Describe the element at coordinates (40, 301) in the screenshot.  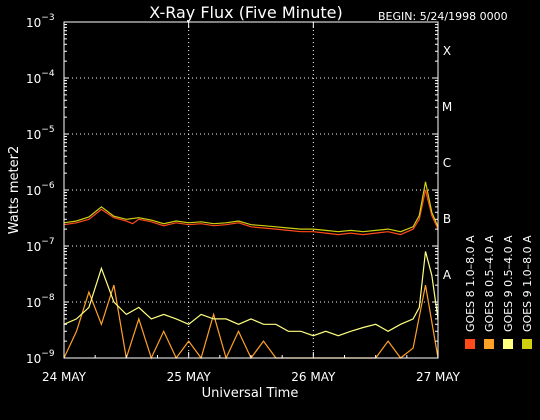
I see `y-tick-label: 10⁻⁸` at that location.